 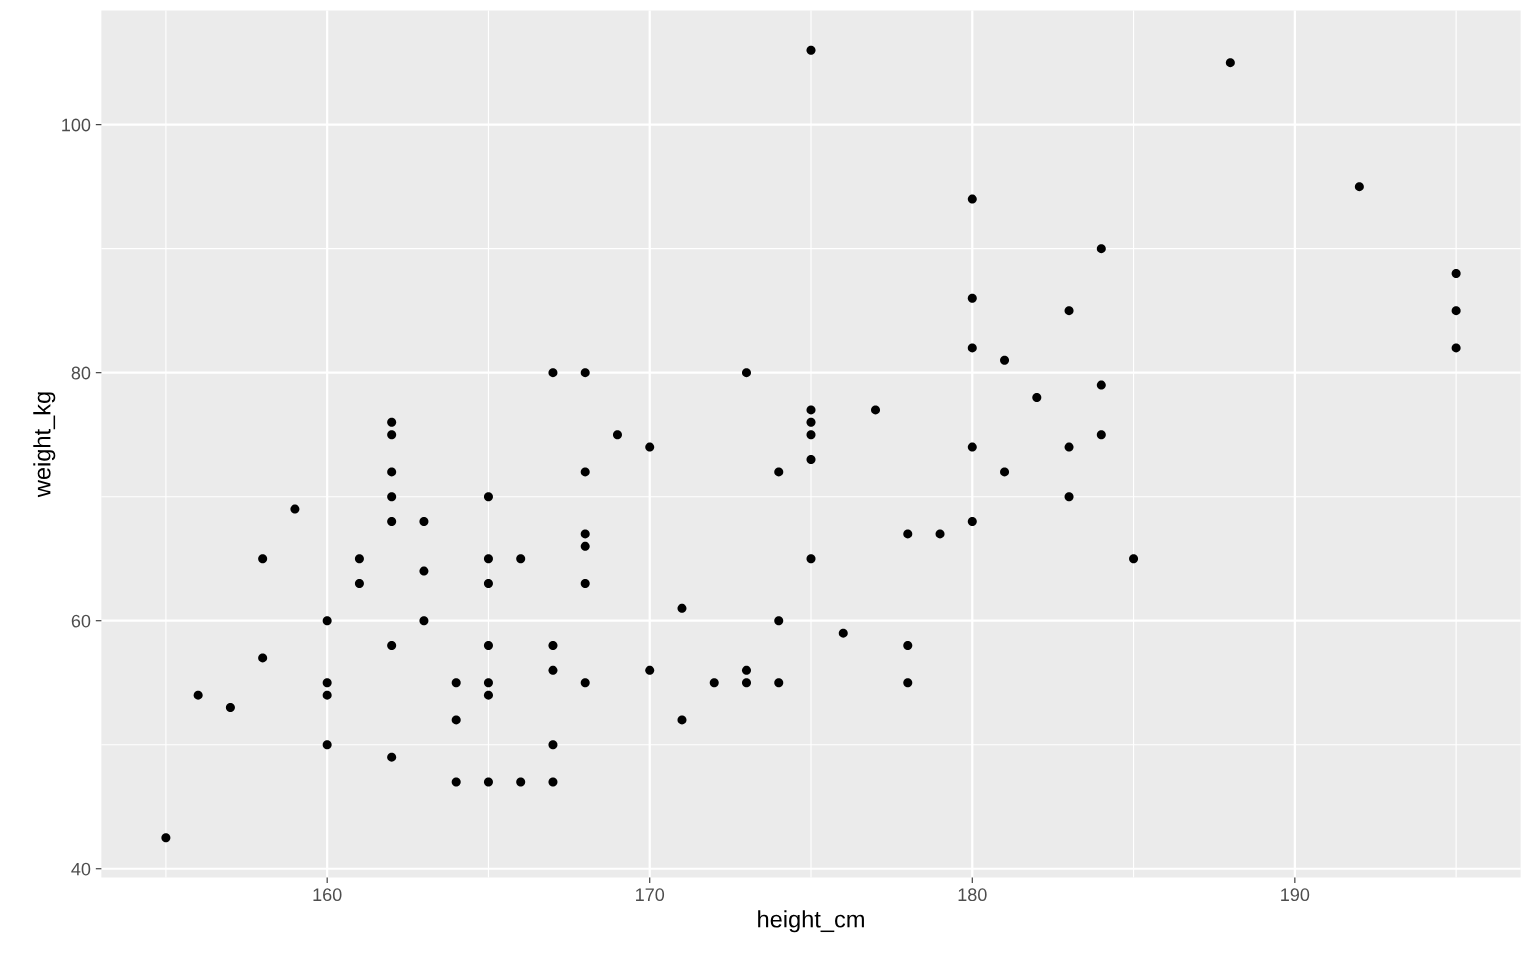 What do you see at coordinates (327, 895) in the screenshot?
I see `x-tick-label: 160` at bounding box center [327, 895].